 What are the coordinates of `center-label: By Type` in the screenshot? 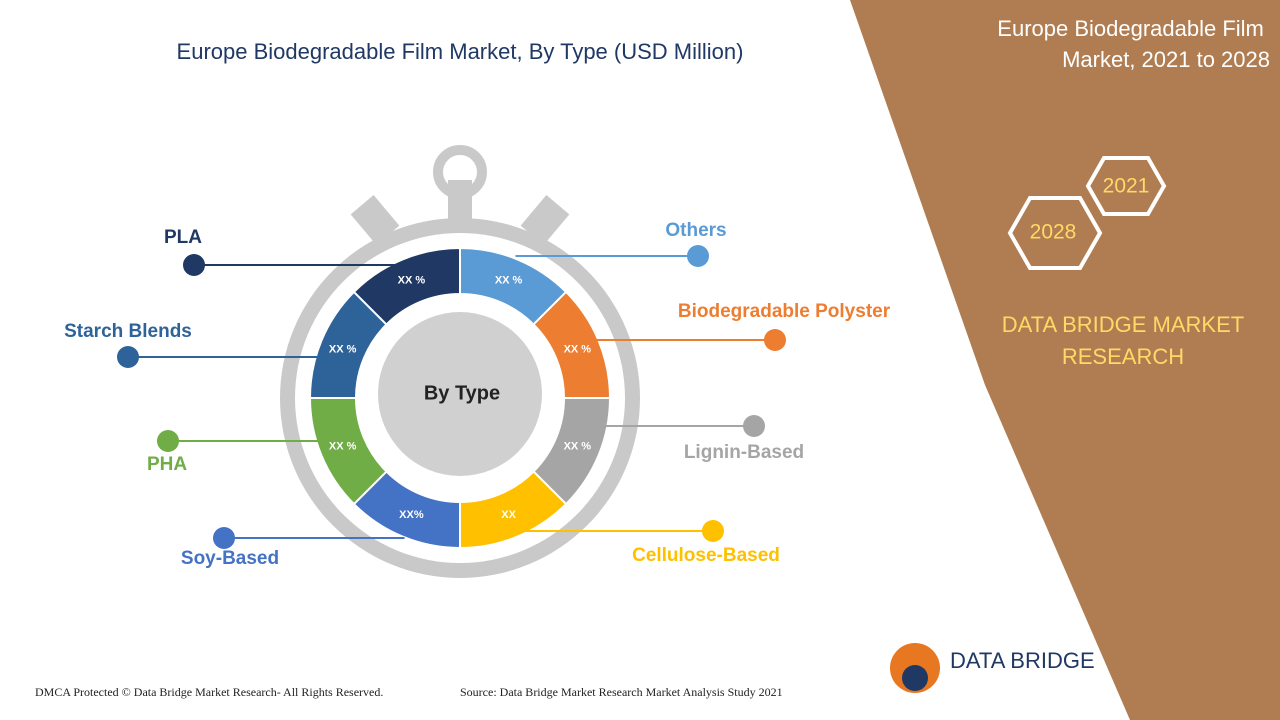 It's located at (462, 393).